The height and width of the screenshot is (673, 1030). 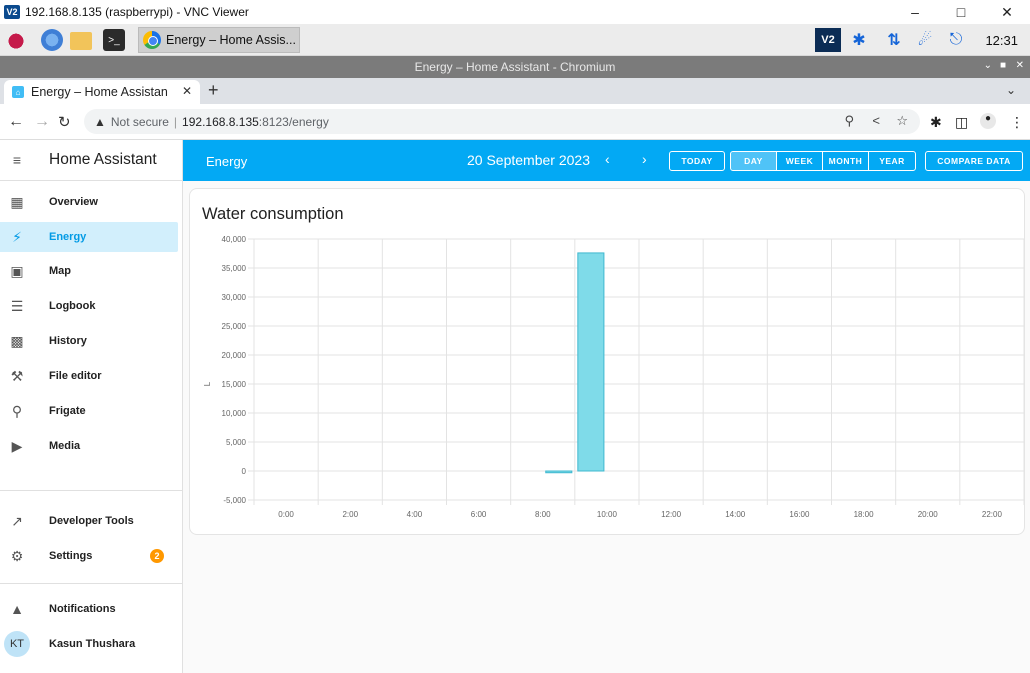 I want to click on sidebar-item-label: Kasun Thushara, so click(x=92, y=644).